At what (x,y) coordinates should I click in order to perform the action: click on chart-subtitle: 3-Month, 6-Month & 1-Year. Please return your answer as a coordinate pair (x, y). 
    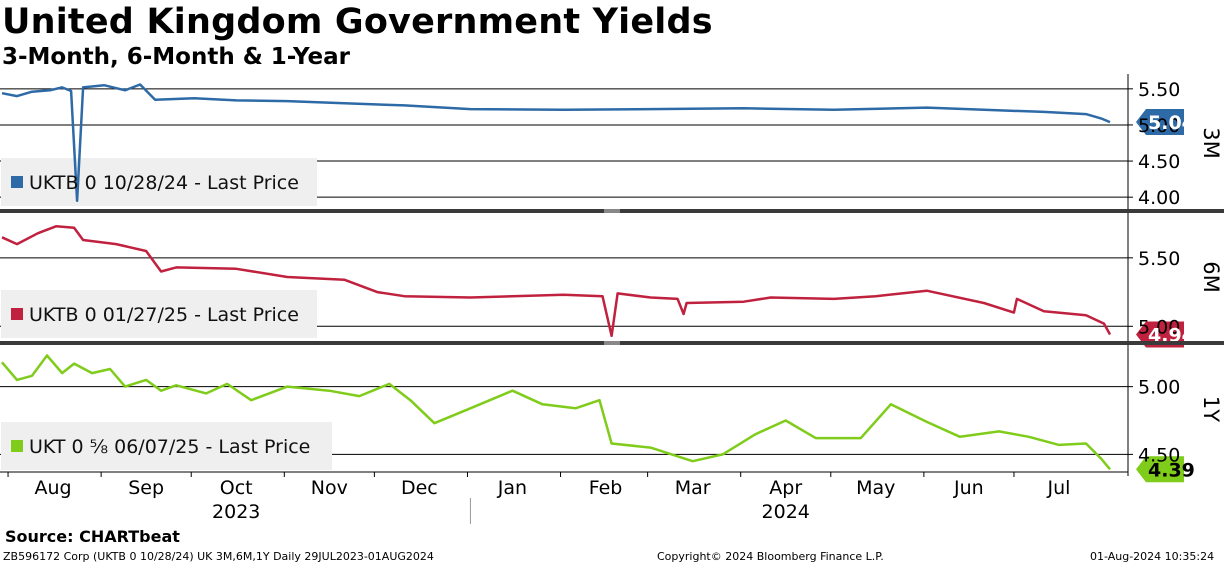
    Looking at the image, I should click on (176, 57).